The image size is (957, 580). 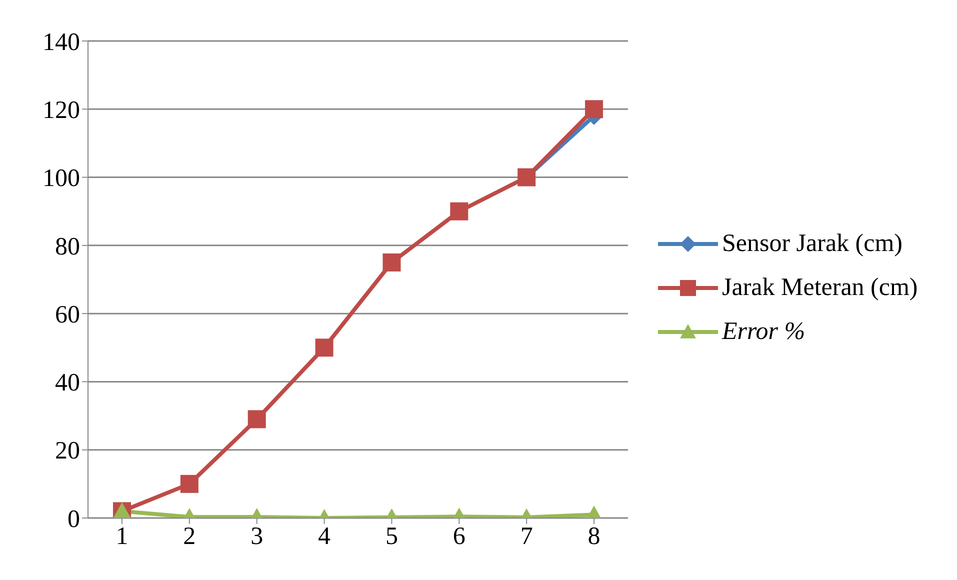 I want to click on legend-label: Error %, so click(x=764, y=332).